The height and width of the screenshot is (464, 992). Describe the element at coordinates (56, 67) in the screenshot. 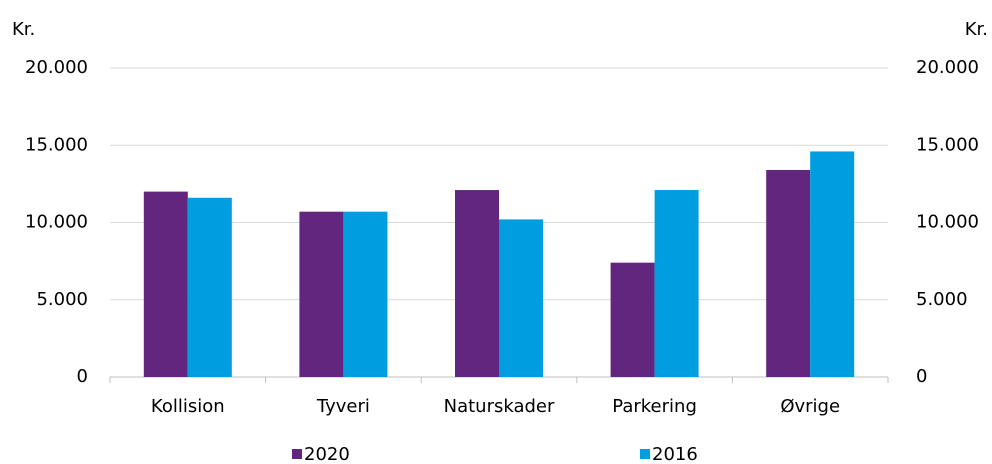

I see `y-tick-label: 20.000` at that location.